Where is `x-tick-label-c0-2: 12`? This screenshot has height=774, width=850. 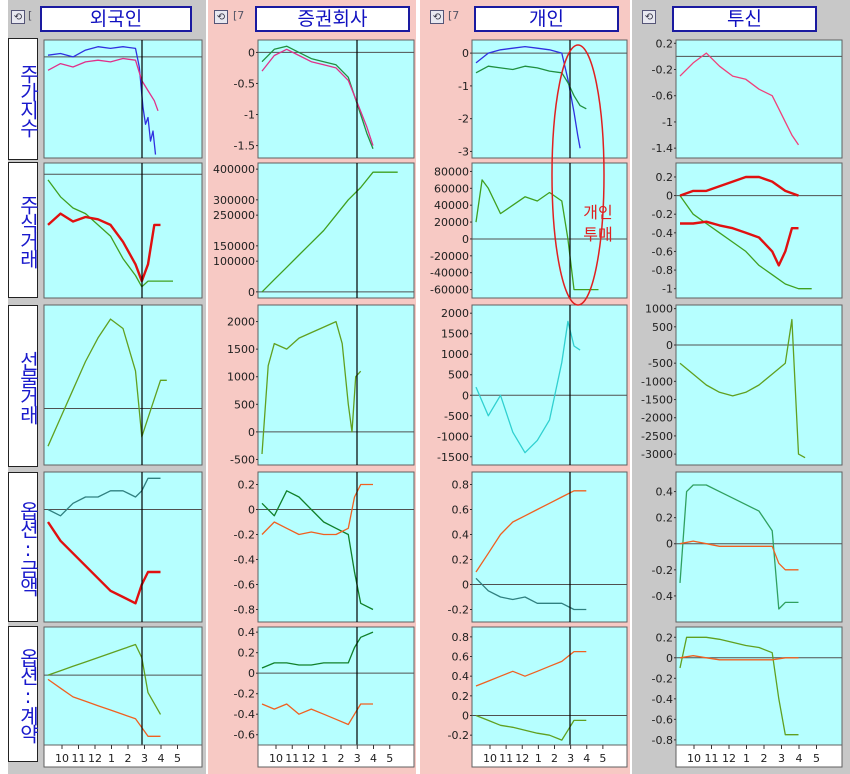
x-tick-label-c0-2: 12 is located at coordinates (95, 758).